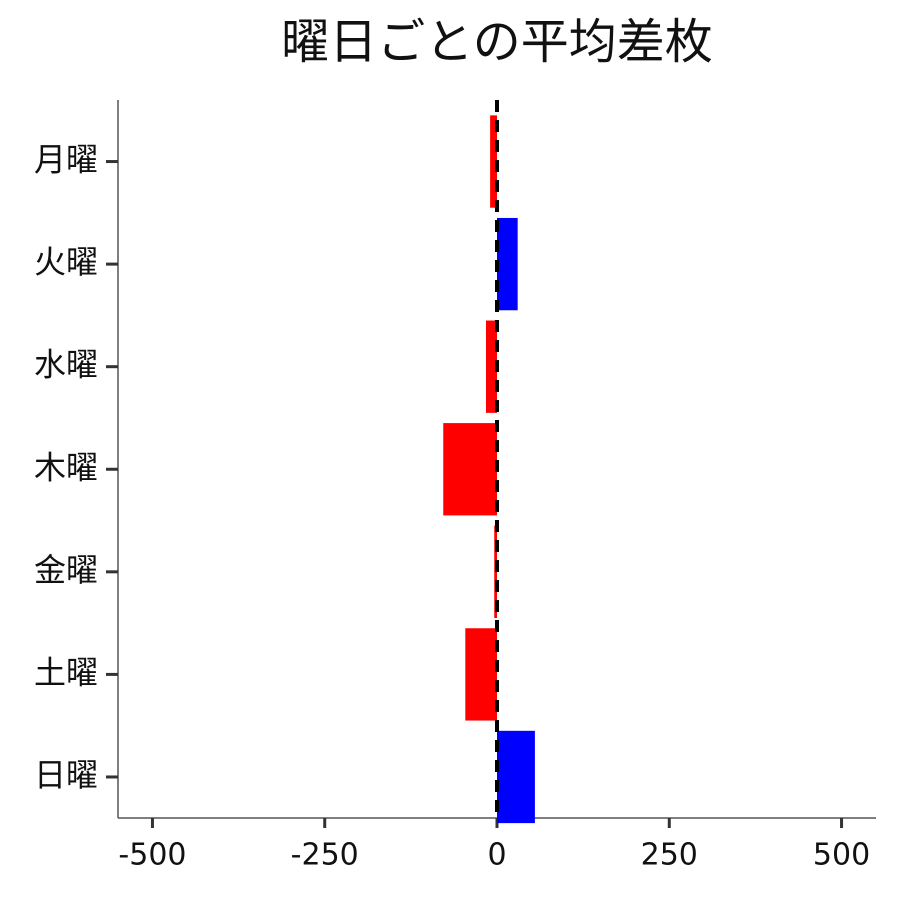 Image resolution: width=900 pixels, height=900 pixels. Describe the element at coordinates (841, 855) in the screenshot. I see `x-tick-label: 500` at that location.